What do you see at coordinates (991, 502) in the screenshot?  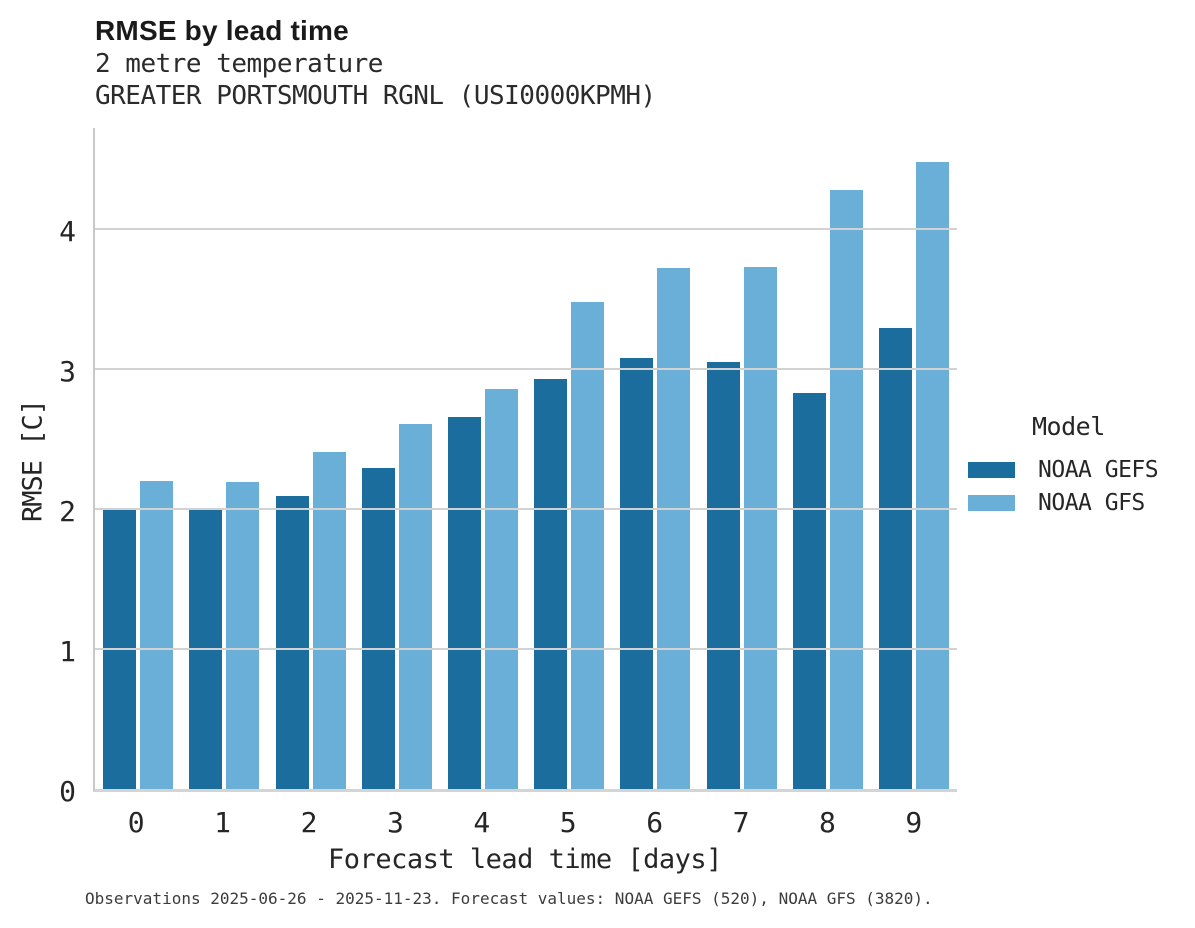 I see `legend-swatch-gfs` at bounding box center [991, 502].